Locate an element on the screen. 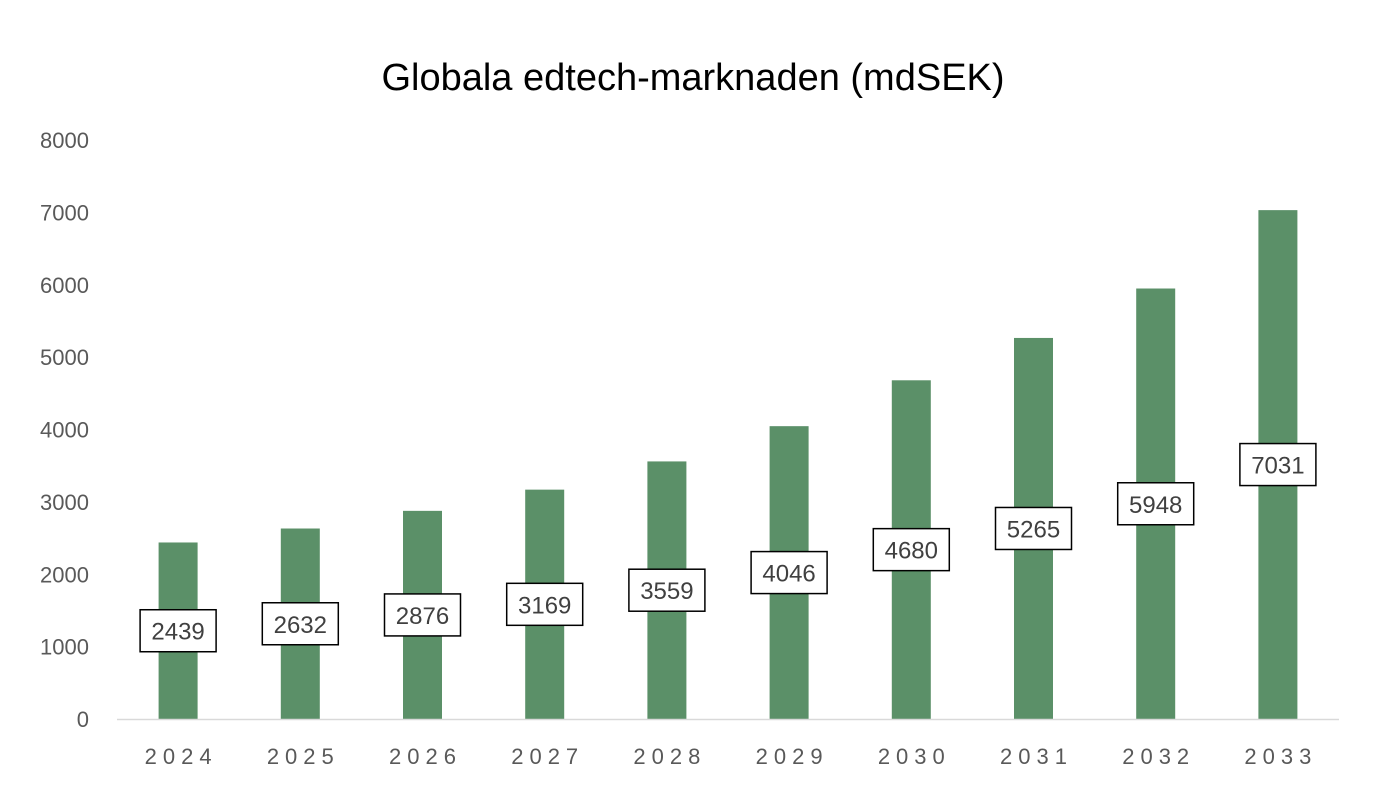  x-axis: 2024 2025 2026 2027 2028 2029 2030 2031 2032 2033 is located at coordinates (731, 756).